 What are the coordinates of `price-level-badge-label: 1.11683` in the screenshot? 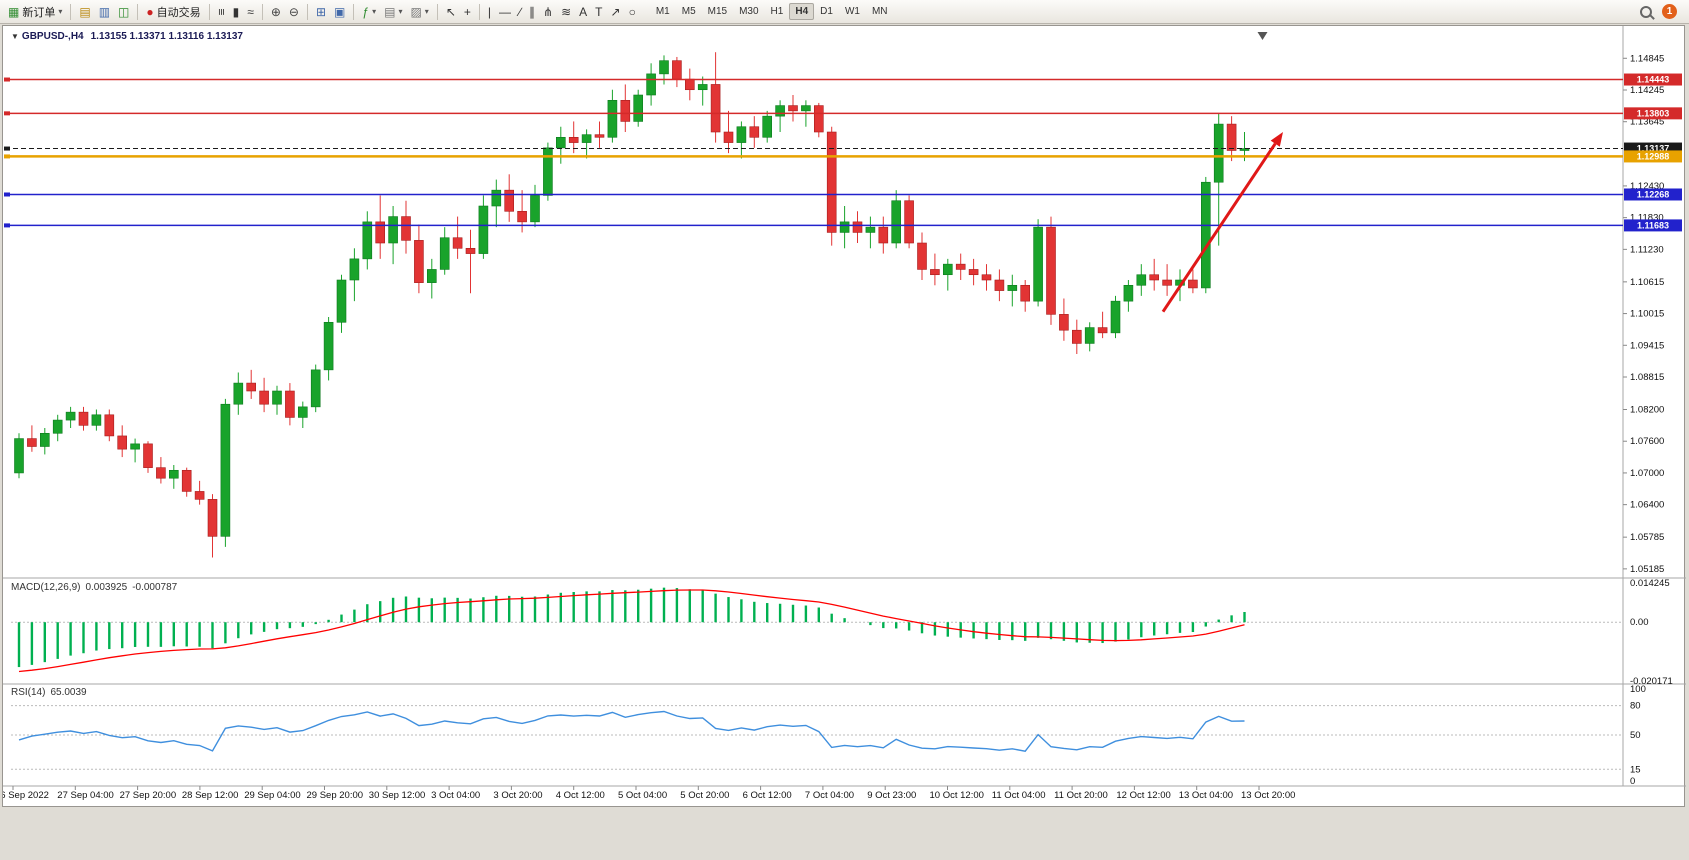 It's located at (1653, 225).